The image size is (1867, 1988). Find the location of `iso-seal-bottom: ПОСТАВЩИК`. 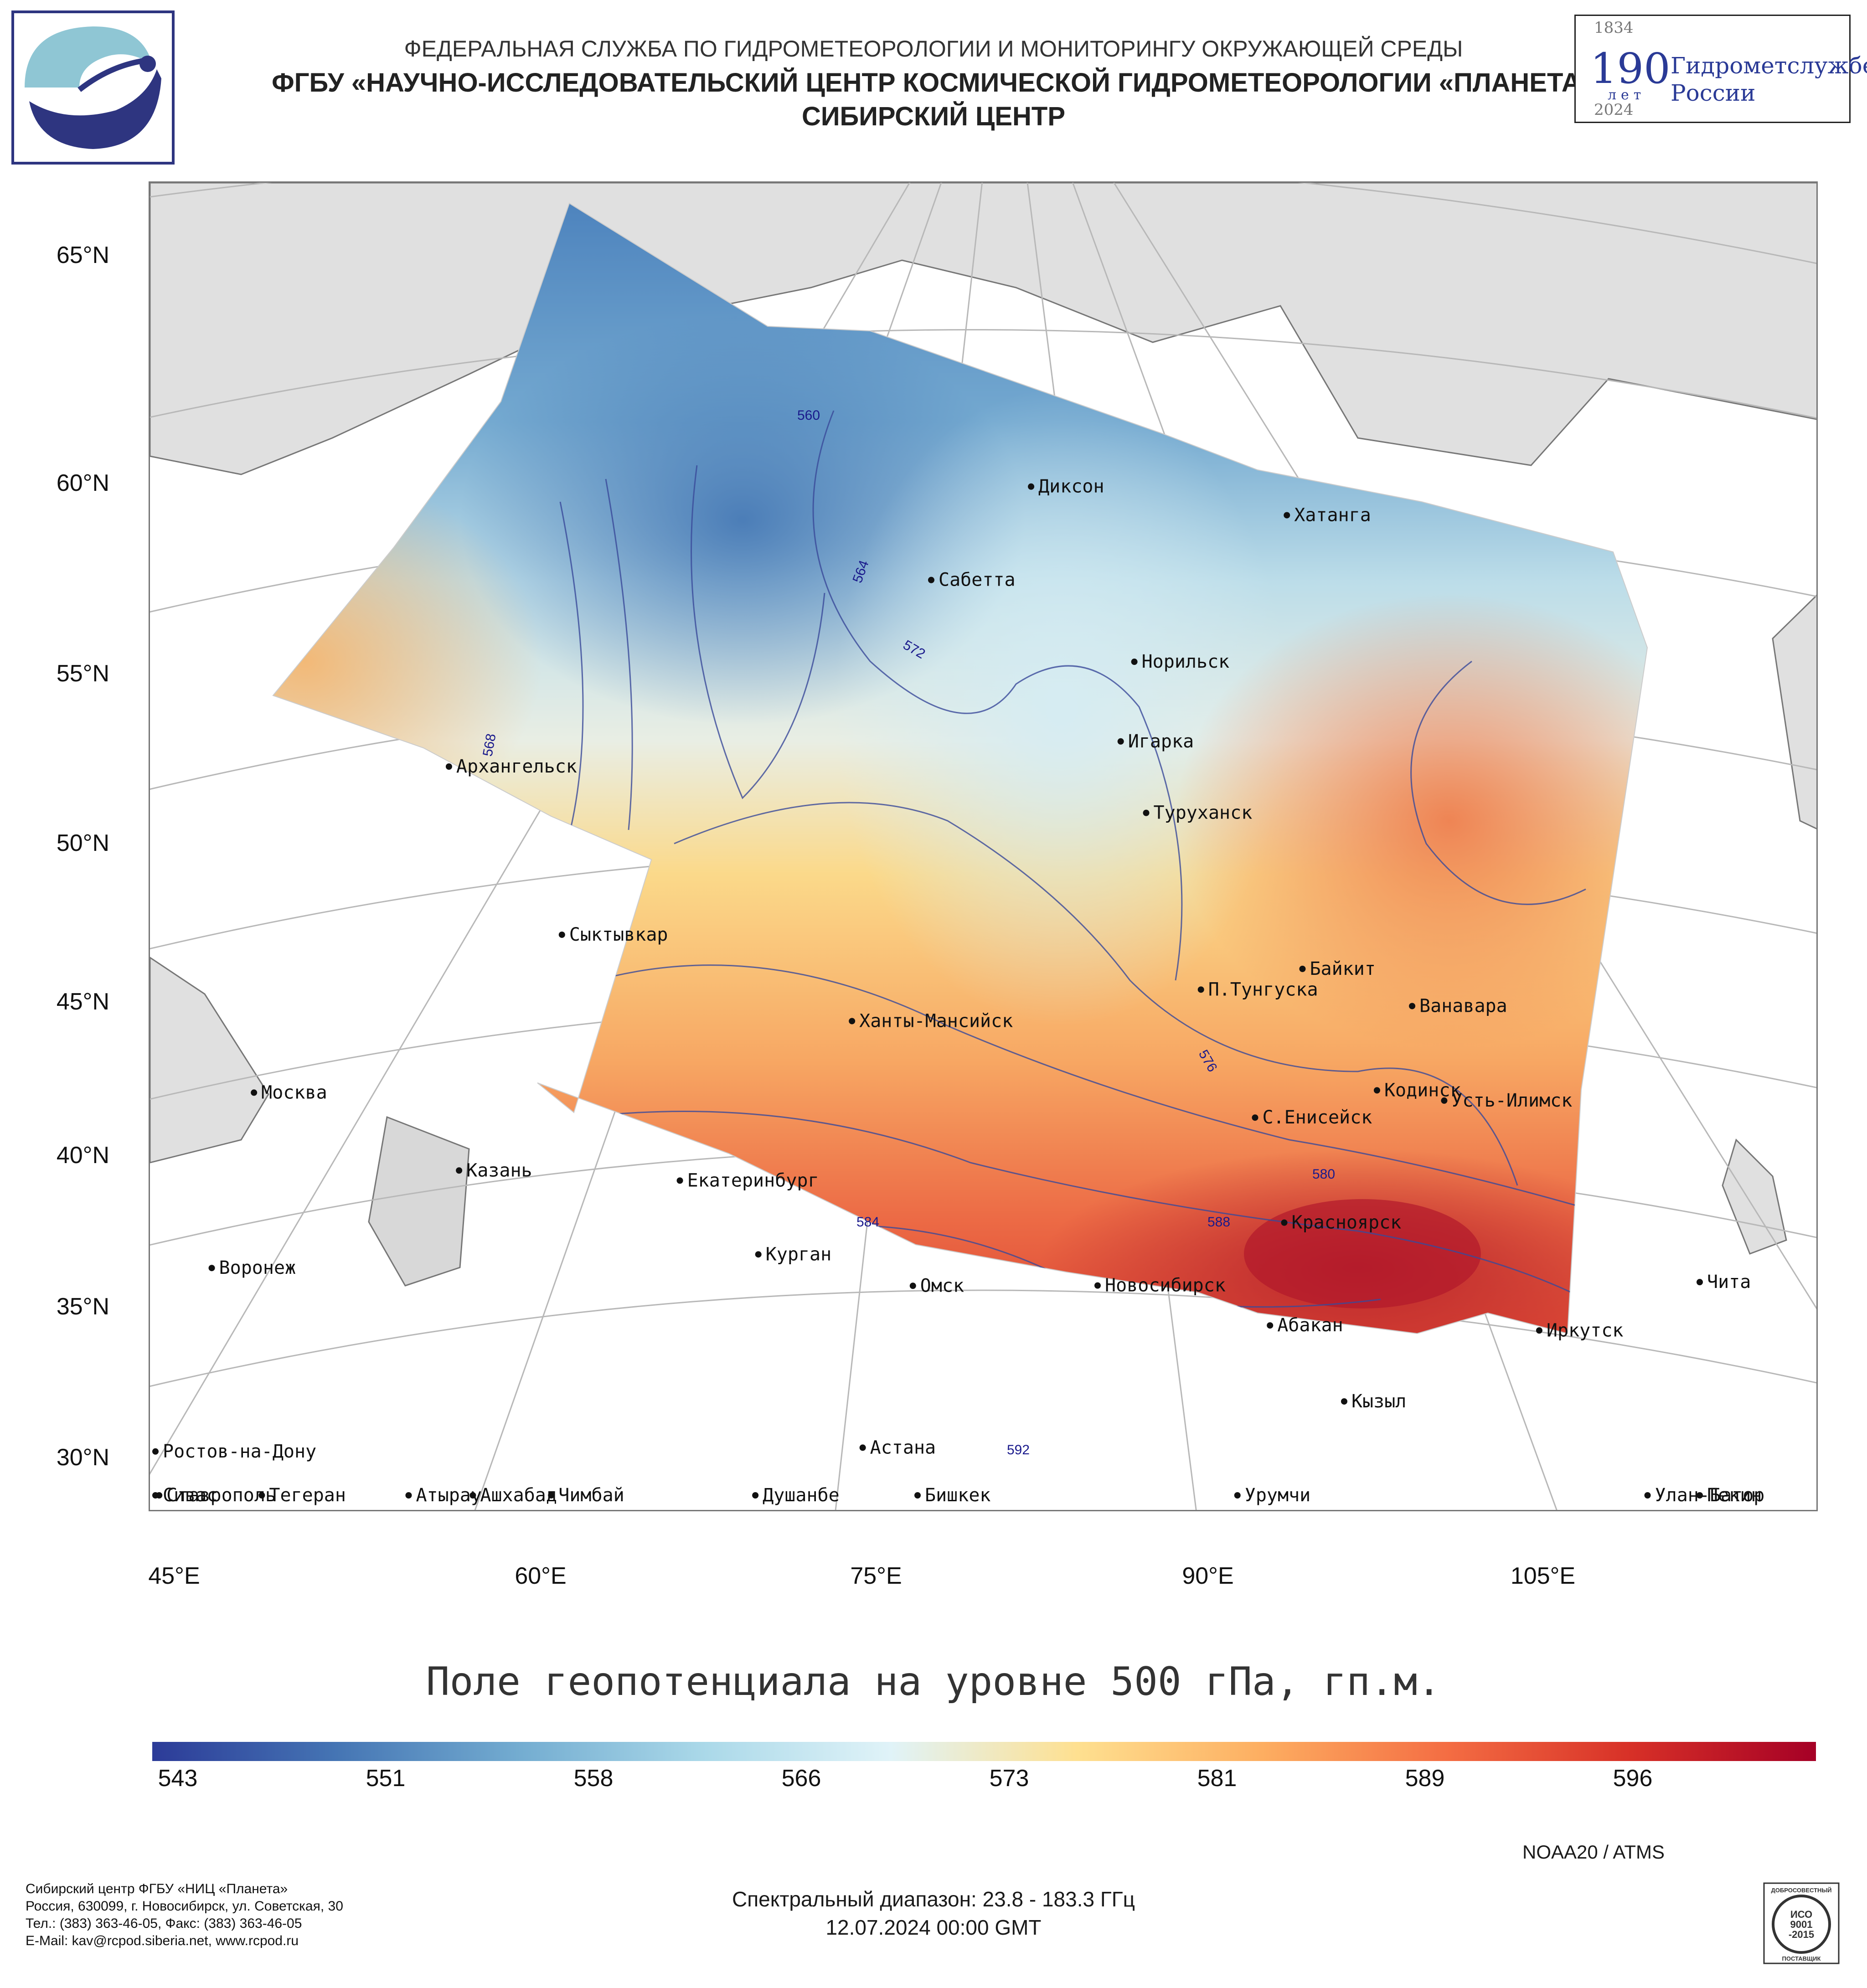

iso-seal-bottom: ПОСТАВЩИК is located at coordinates (1801, 1959).